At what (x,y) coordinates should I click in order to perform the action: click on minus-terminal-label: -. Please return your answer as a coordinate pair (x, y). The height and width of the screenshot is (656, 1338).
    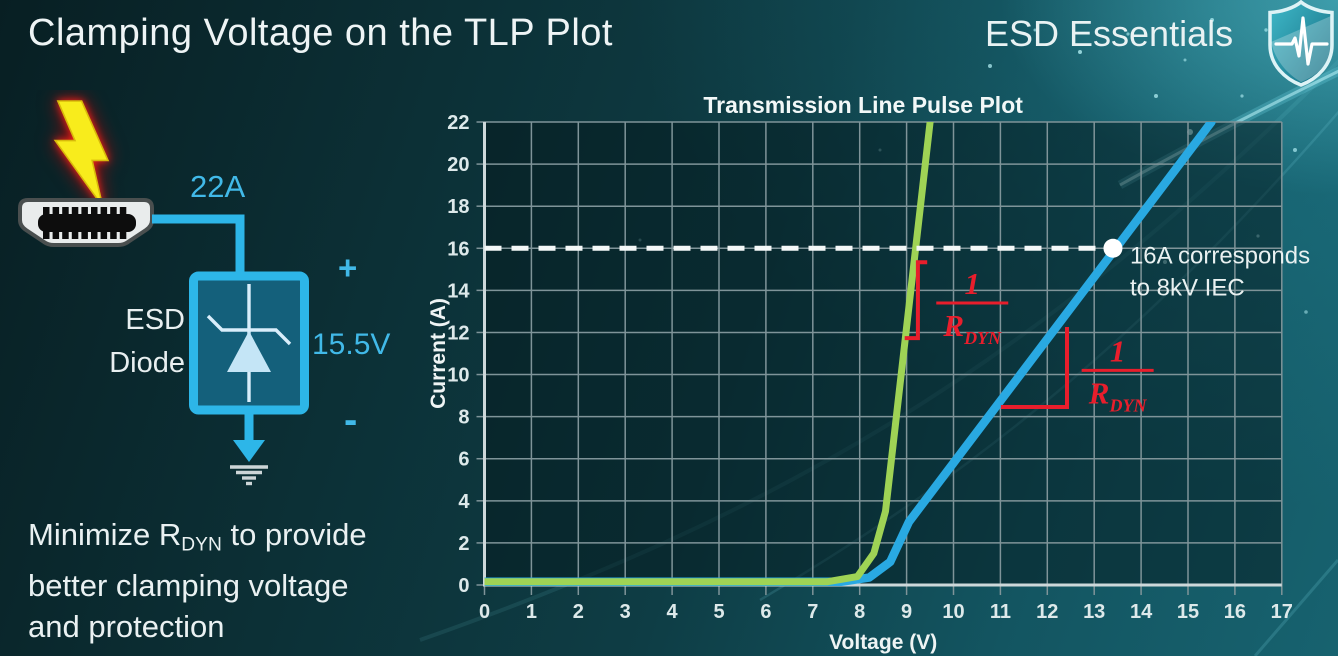
    Looking at the image, I should click on (351, 420).